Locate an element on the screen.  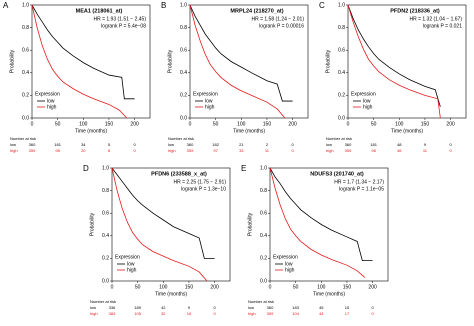
risk-row-label: low is located at coordinates (251, 307).